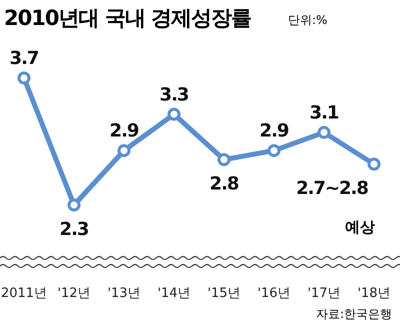  I want to click on x-tick-label: '12년, so click(74, 294).